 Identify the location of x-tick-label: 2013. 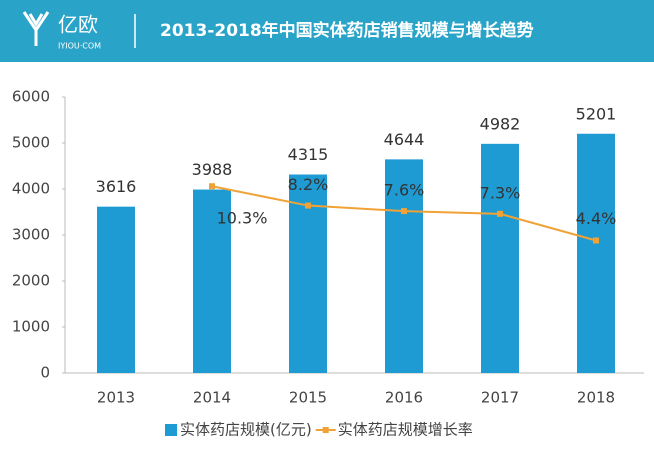
(116, 398).